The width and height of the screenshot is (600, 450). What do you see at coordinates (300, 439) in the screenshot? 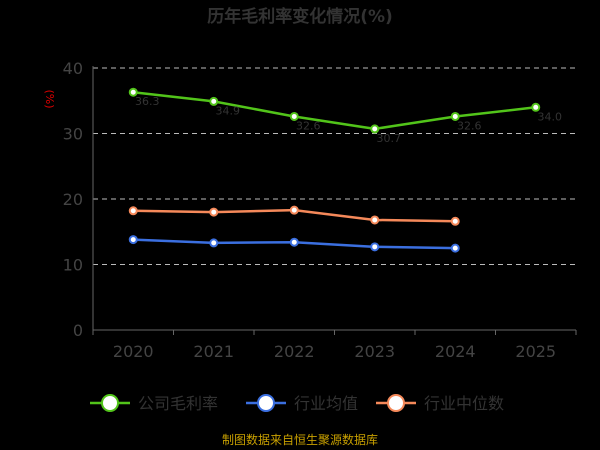
I see `source-note: 制图数据来自恒生聚源数据库` at bounding box center [300, 439].